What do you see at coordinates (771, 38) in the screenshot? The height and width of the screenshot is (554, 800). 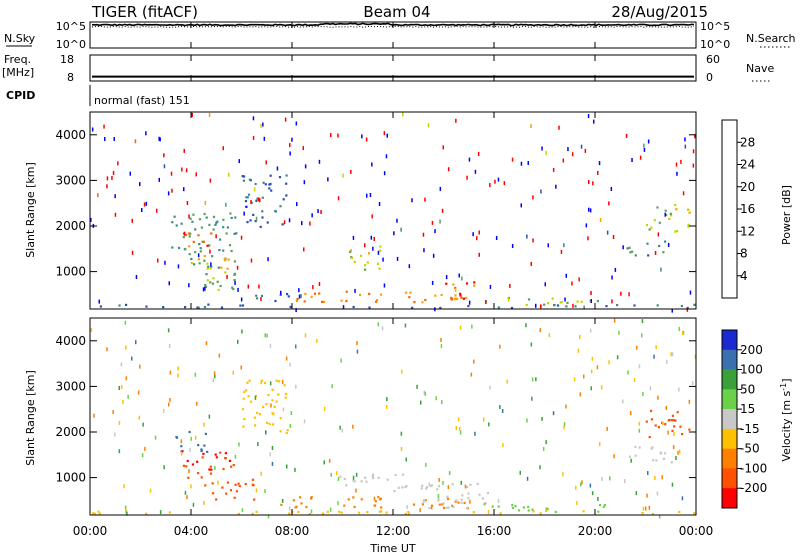 I see `nsearch-label: N.Search` at bounding box center [771, 38].